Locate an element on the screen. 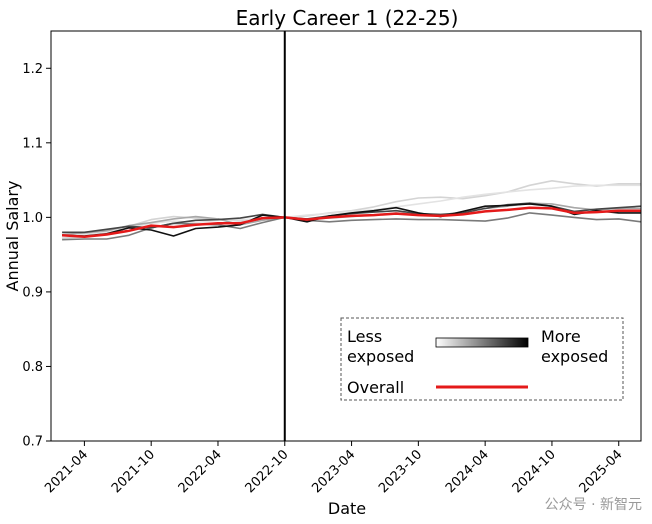  y-tick-label: 0.7 is located at coordinates (32, 442).